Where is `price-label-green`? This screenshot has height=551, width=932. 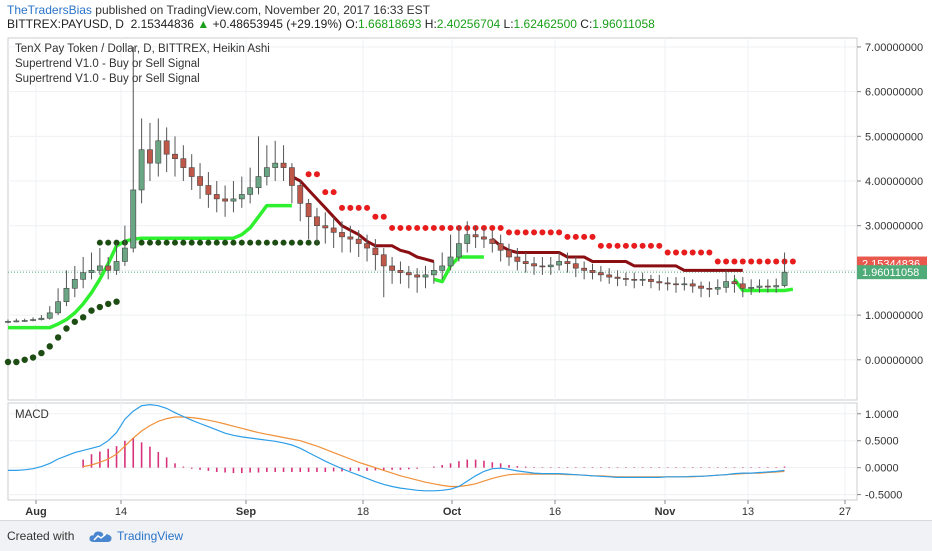 price-label-green is located at coordinates (892, 272).